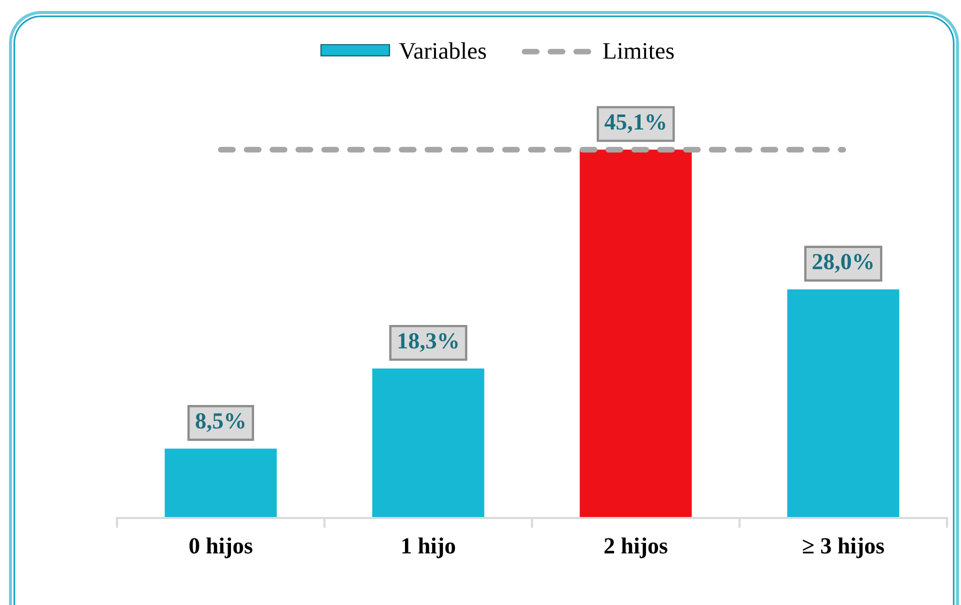 Image resolution: width=961 pixels, height=605 pixels. I want to click on x-tick-label: 2 hijos, so click(636, 547).